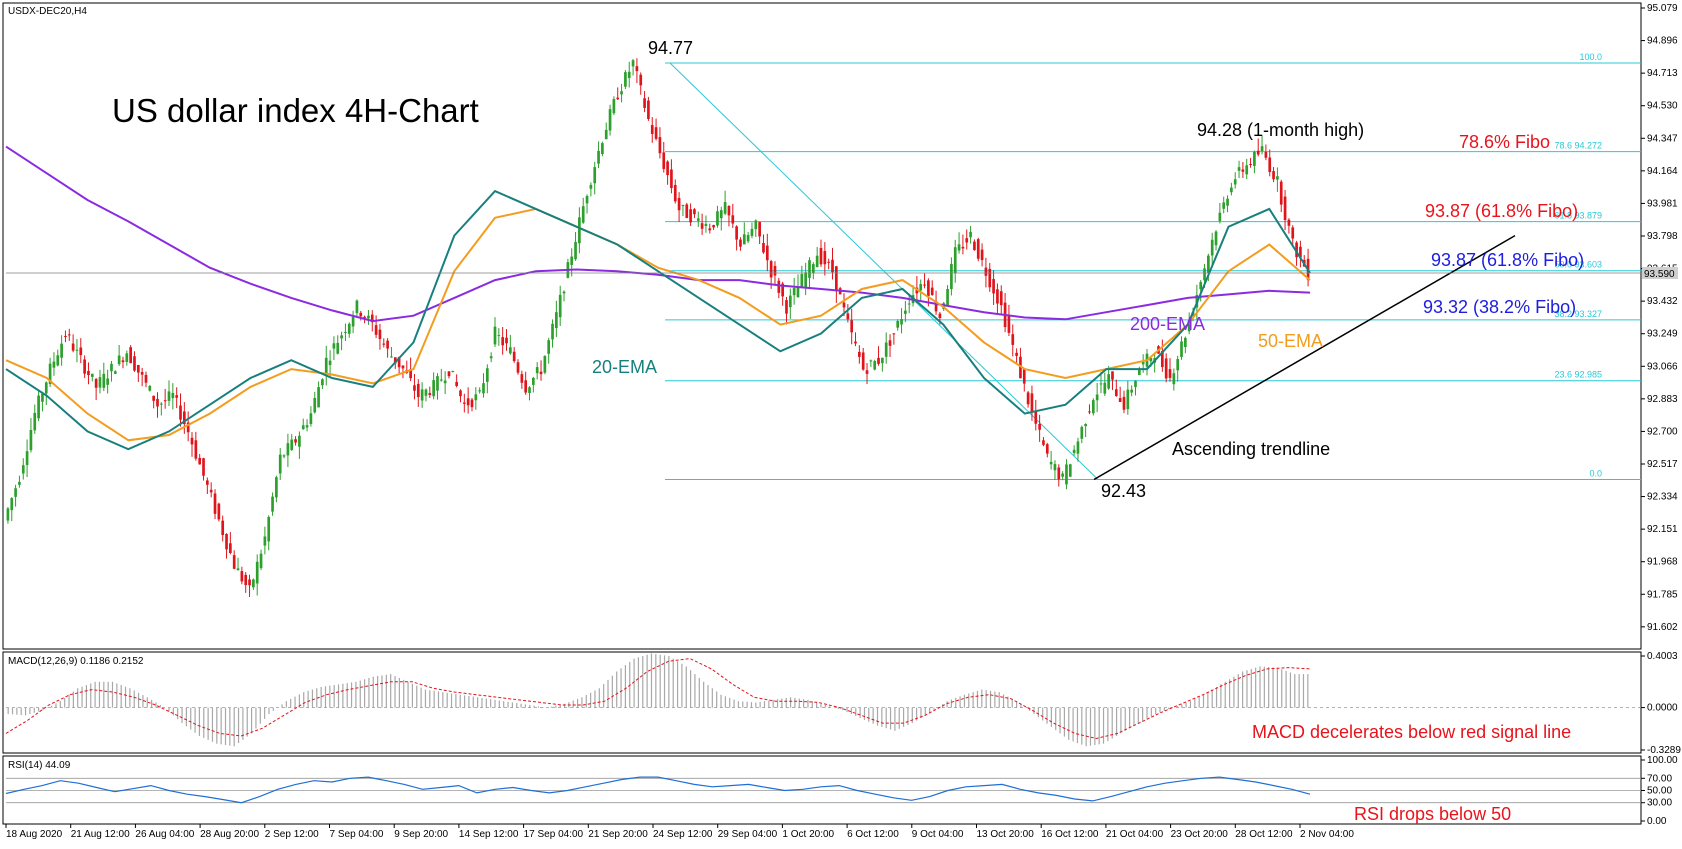 This screenshot has height=849, width=1682. I want to click on time-axis-label: 21 Sep 20:00, so click(618, 834).